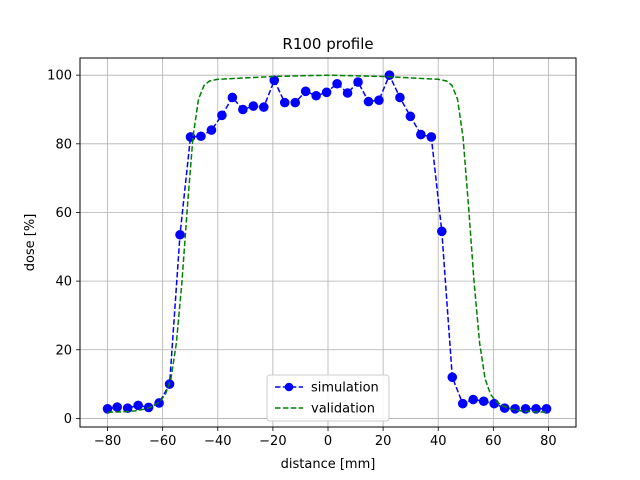 The width and height of the screenshot is (640, 480). Describe the element at coordinates (383, 441) in the screenshot. I see `x-tick-label: 20` at that location.